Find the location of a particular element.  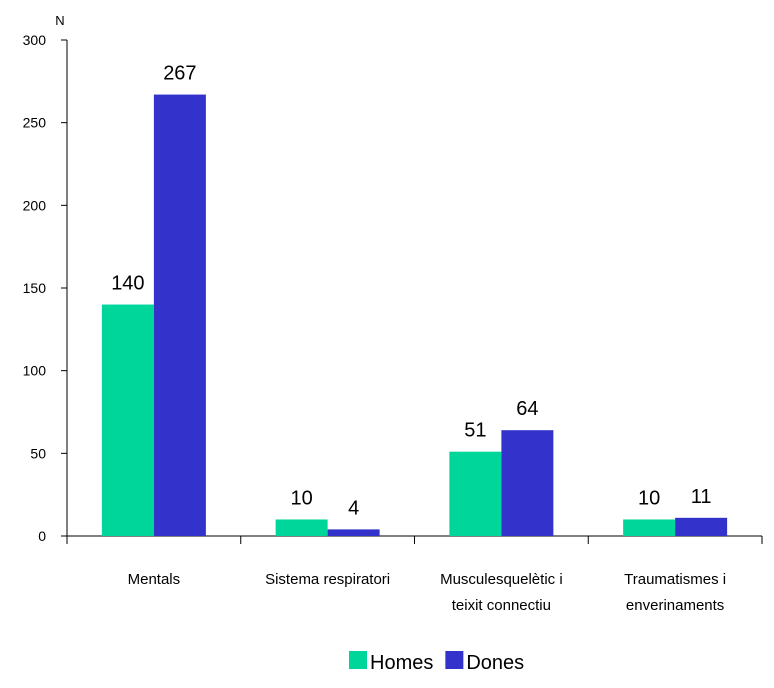

category-label-line: teixit connectiu is located at coordinates (501, 605).